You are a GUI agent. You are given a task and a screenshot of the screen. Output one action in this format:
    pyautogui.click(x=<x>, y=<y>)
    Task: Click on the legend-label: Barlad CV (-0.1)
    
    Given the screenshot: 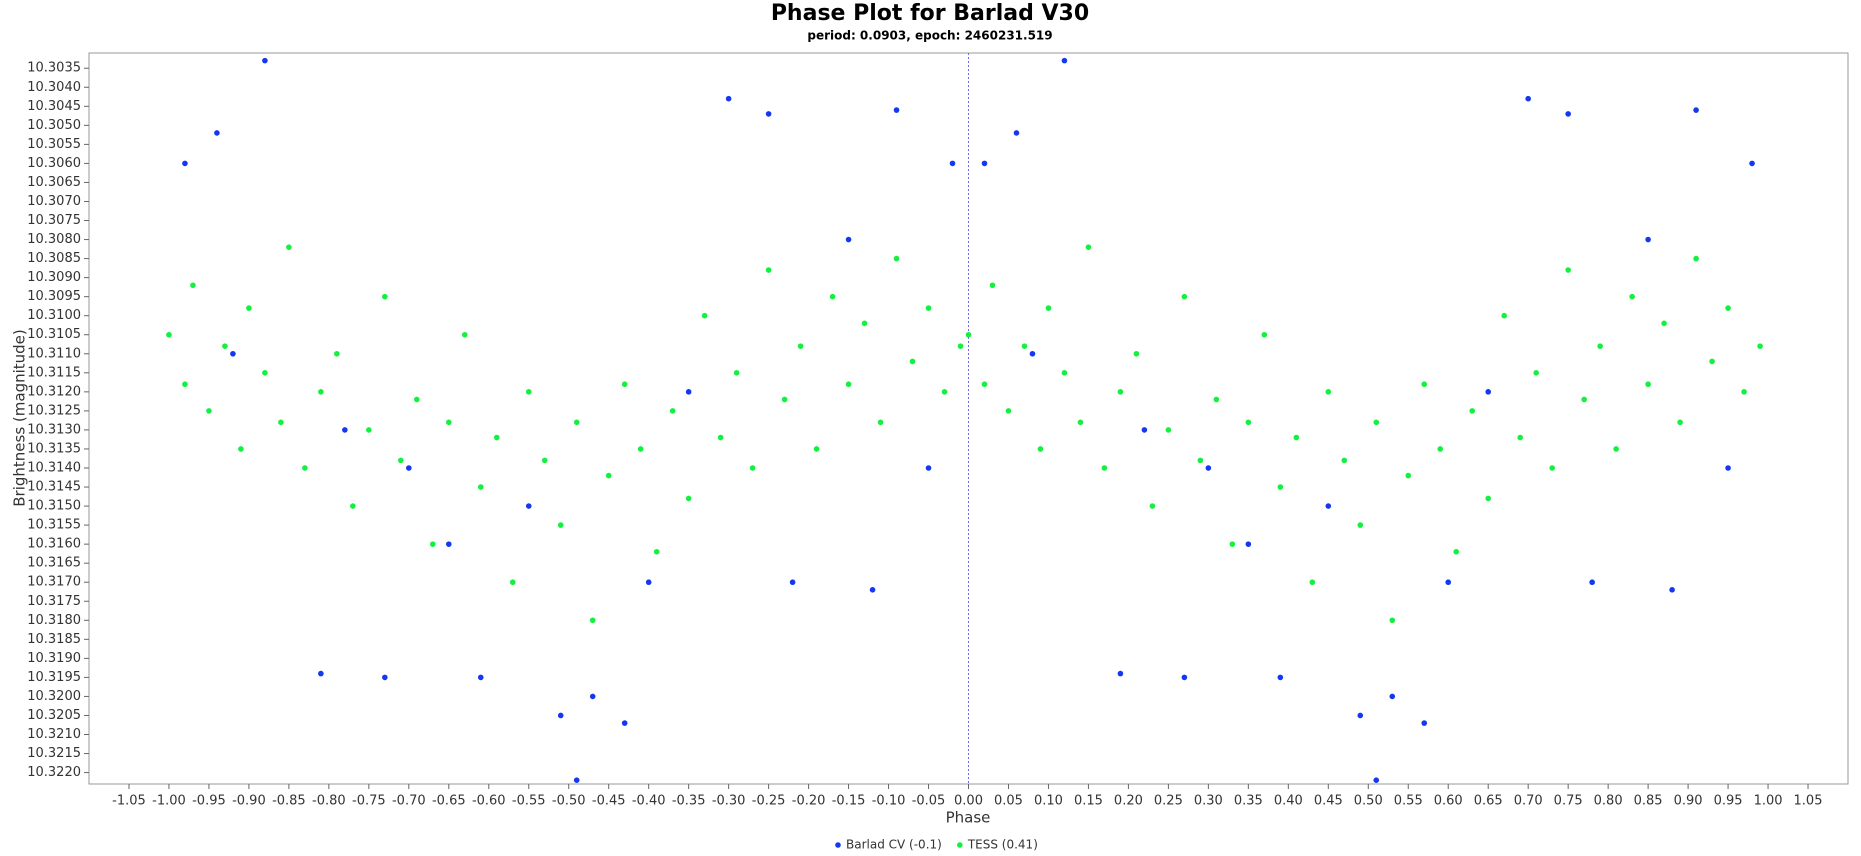 What is the action you would take?
    pyautogui.click(x=894, y=845)
    